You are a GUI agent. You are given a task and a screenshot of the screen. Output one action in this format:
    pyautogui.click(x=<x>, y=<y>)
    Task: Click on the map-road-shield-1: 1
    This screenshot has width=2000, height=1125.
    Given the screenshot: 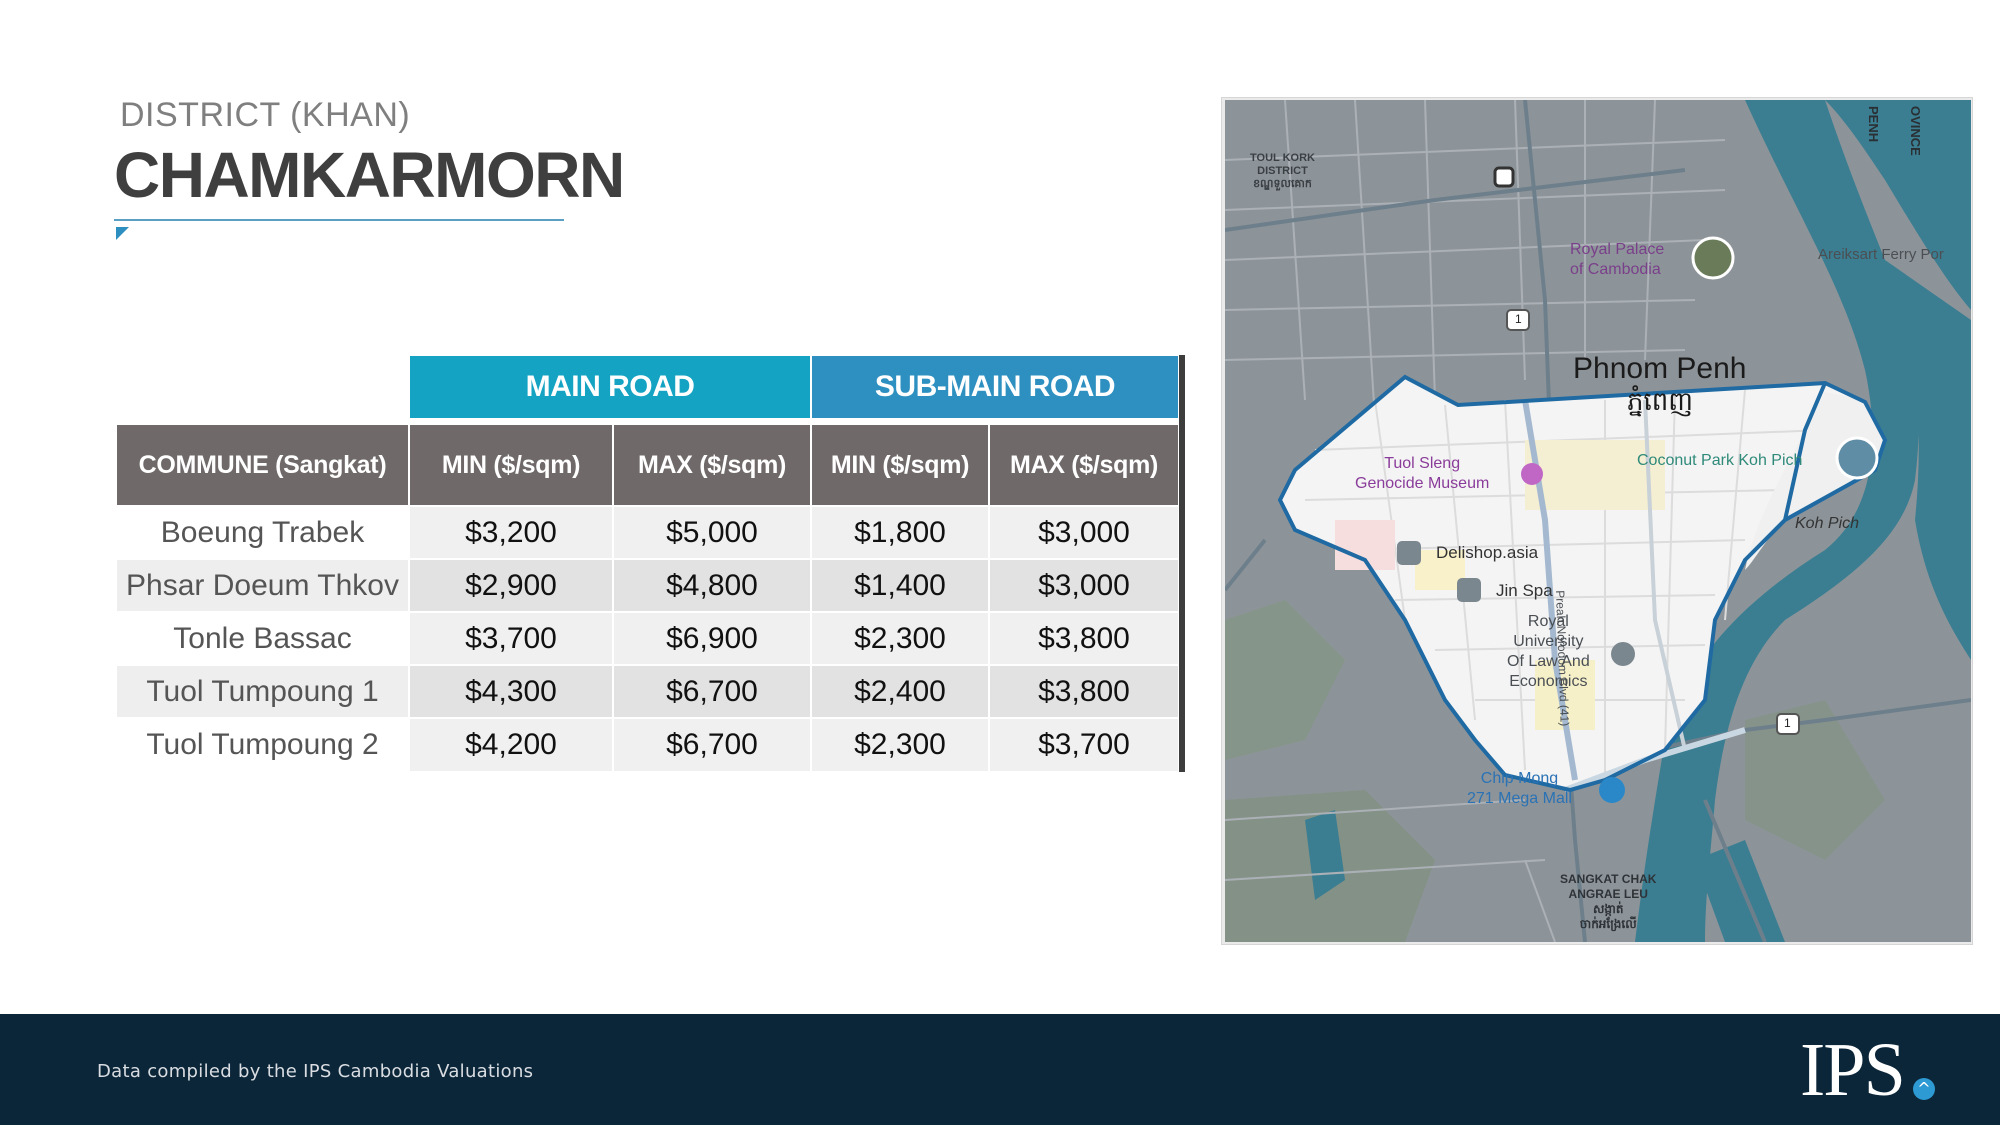 What is the action you would take?
    pyautogui.click(x=1518, y=319)
    